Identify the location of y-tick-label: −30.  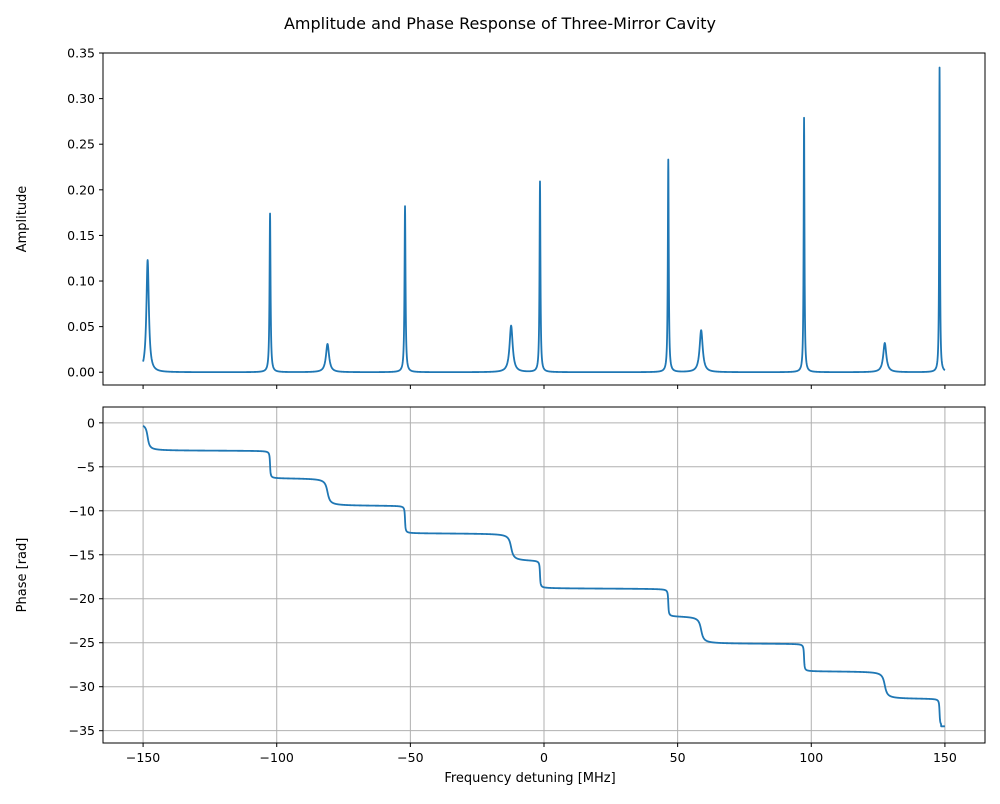
(82, 686).